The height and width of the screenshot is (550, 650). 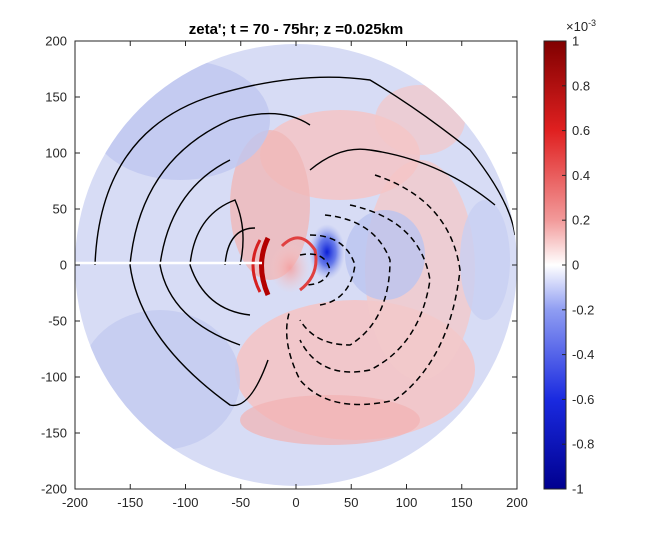 What do you see at coordinates (583, 399) in the screenshot?
I see `colorbar-tick-label: -0.6` at bounding box center [583, 399].